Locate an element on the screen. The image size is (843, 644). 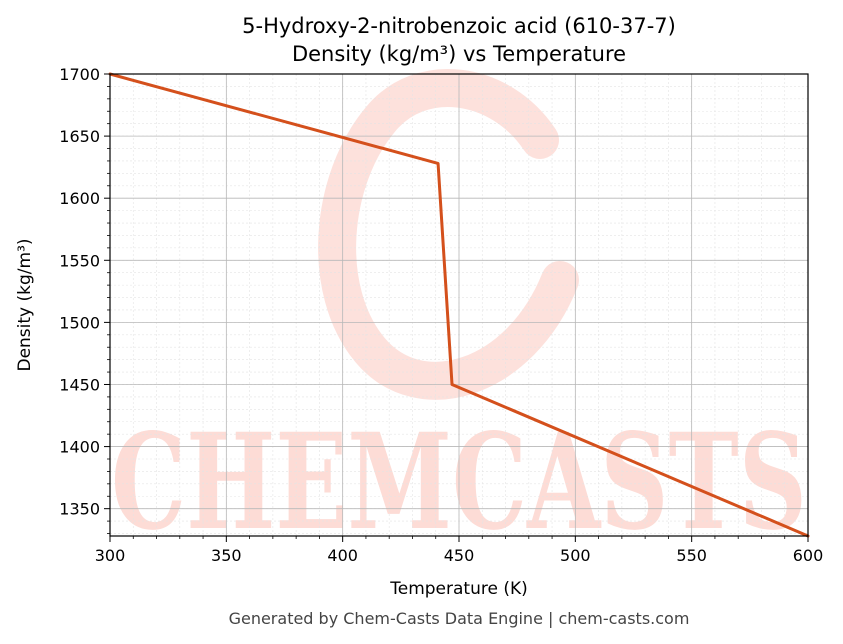
x-tick-label: 400 is located at coordinates (342, 555).